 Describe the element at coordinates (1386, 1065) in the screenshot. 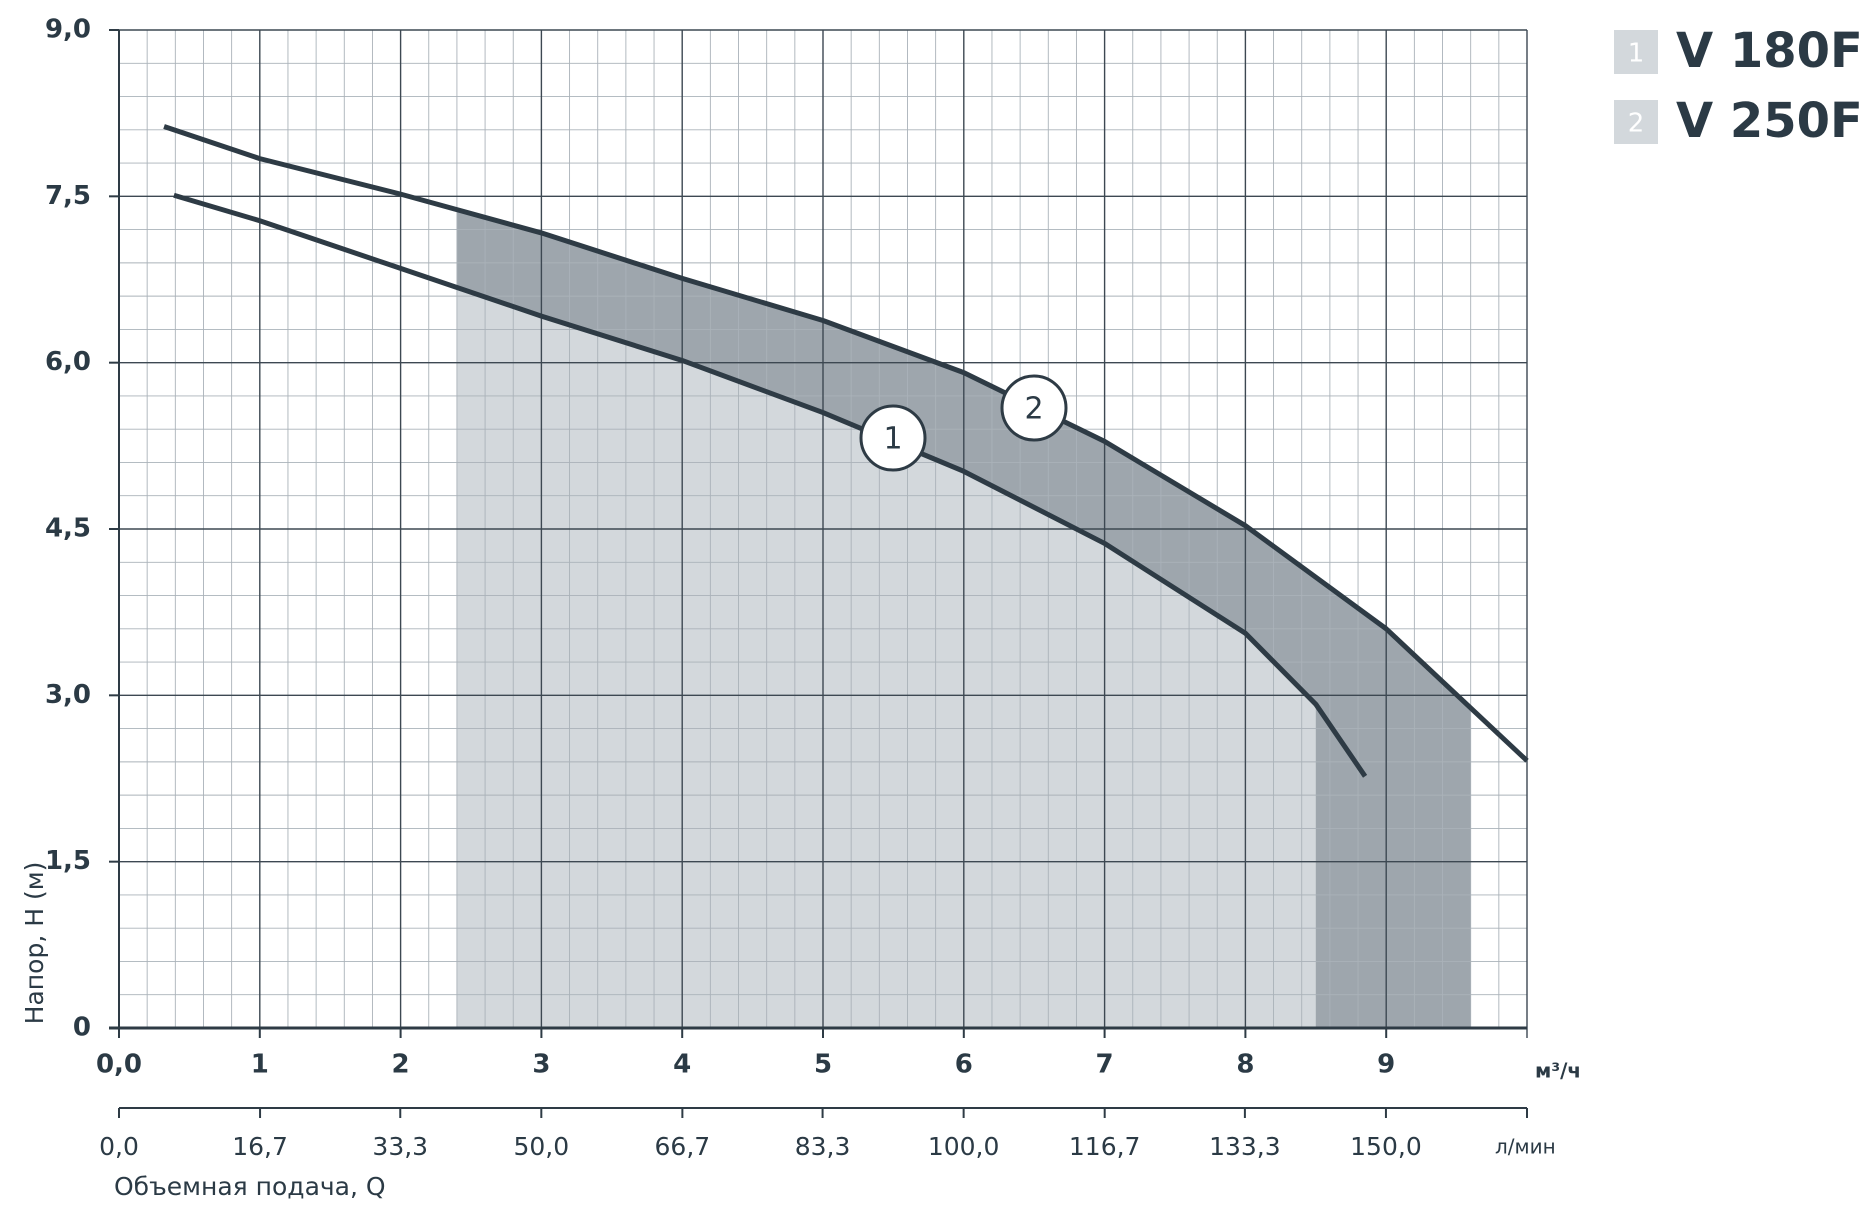

I see `x-tick-label: 9` at that location.